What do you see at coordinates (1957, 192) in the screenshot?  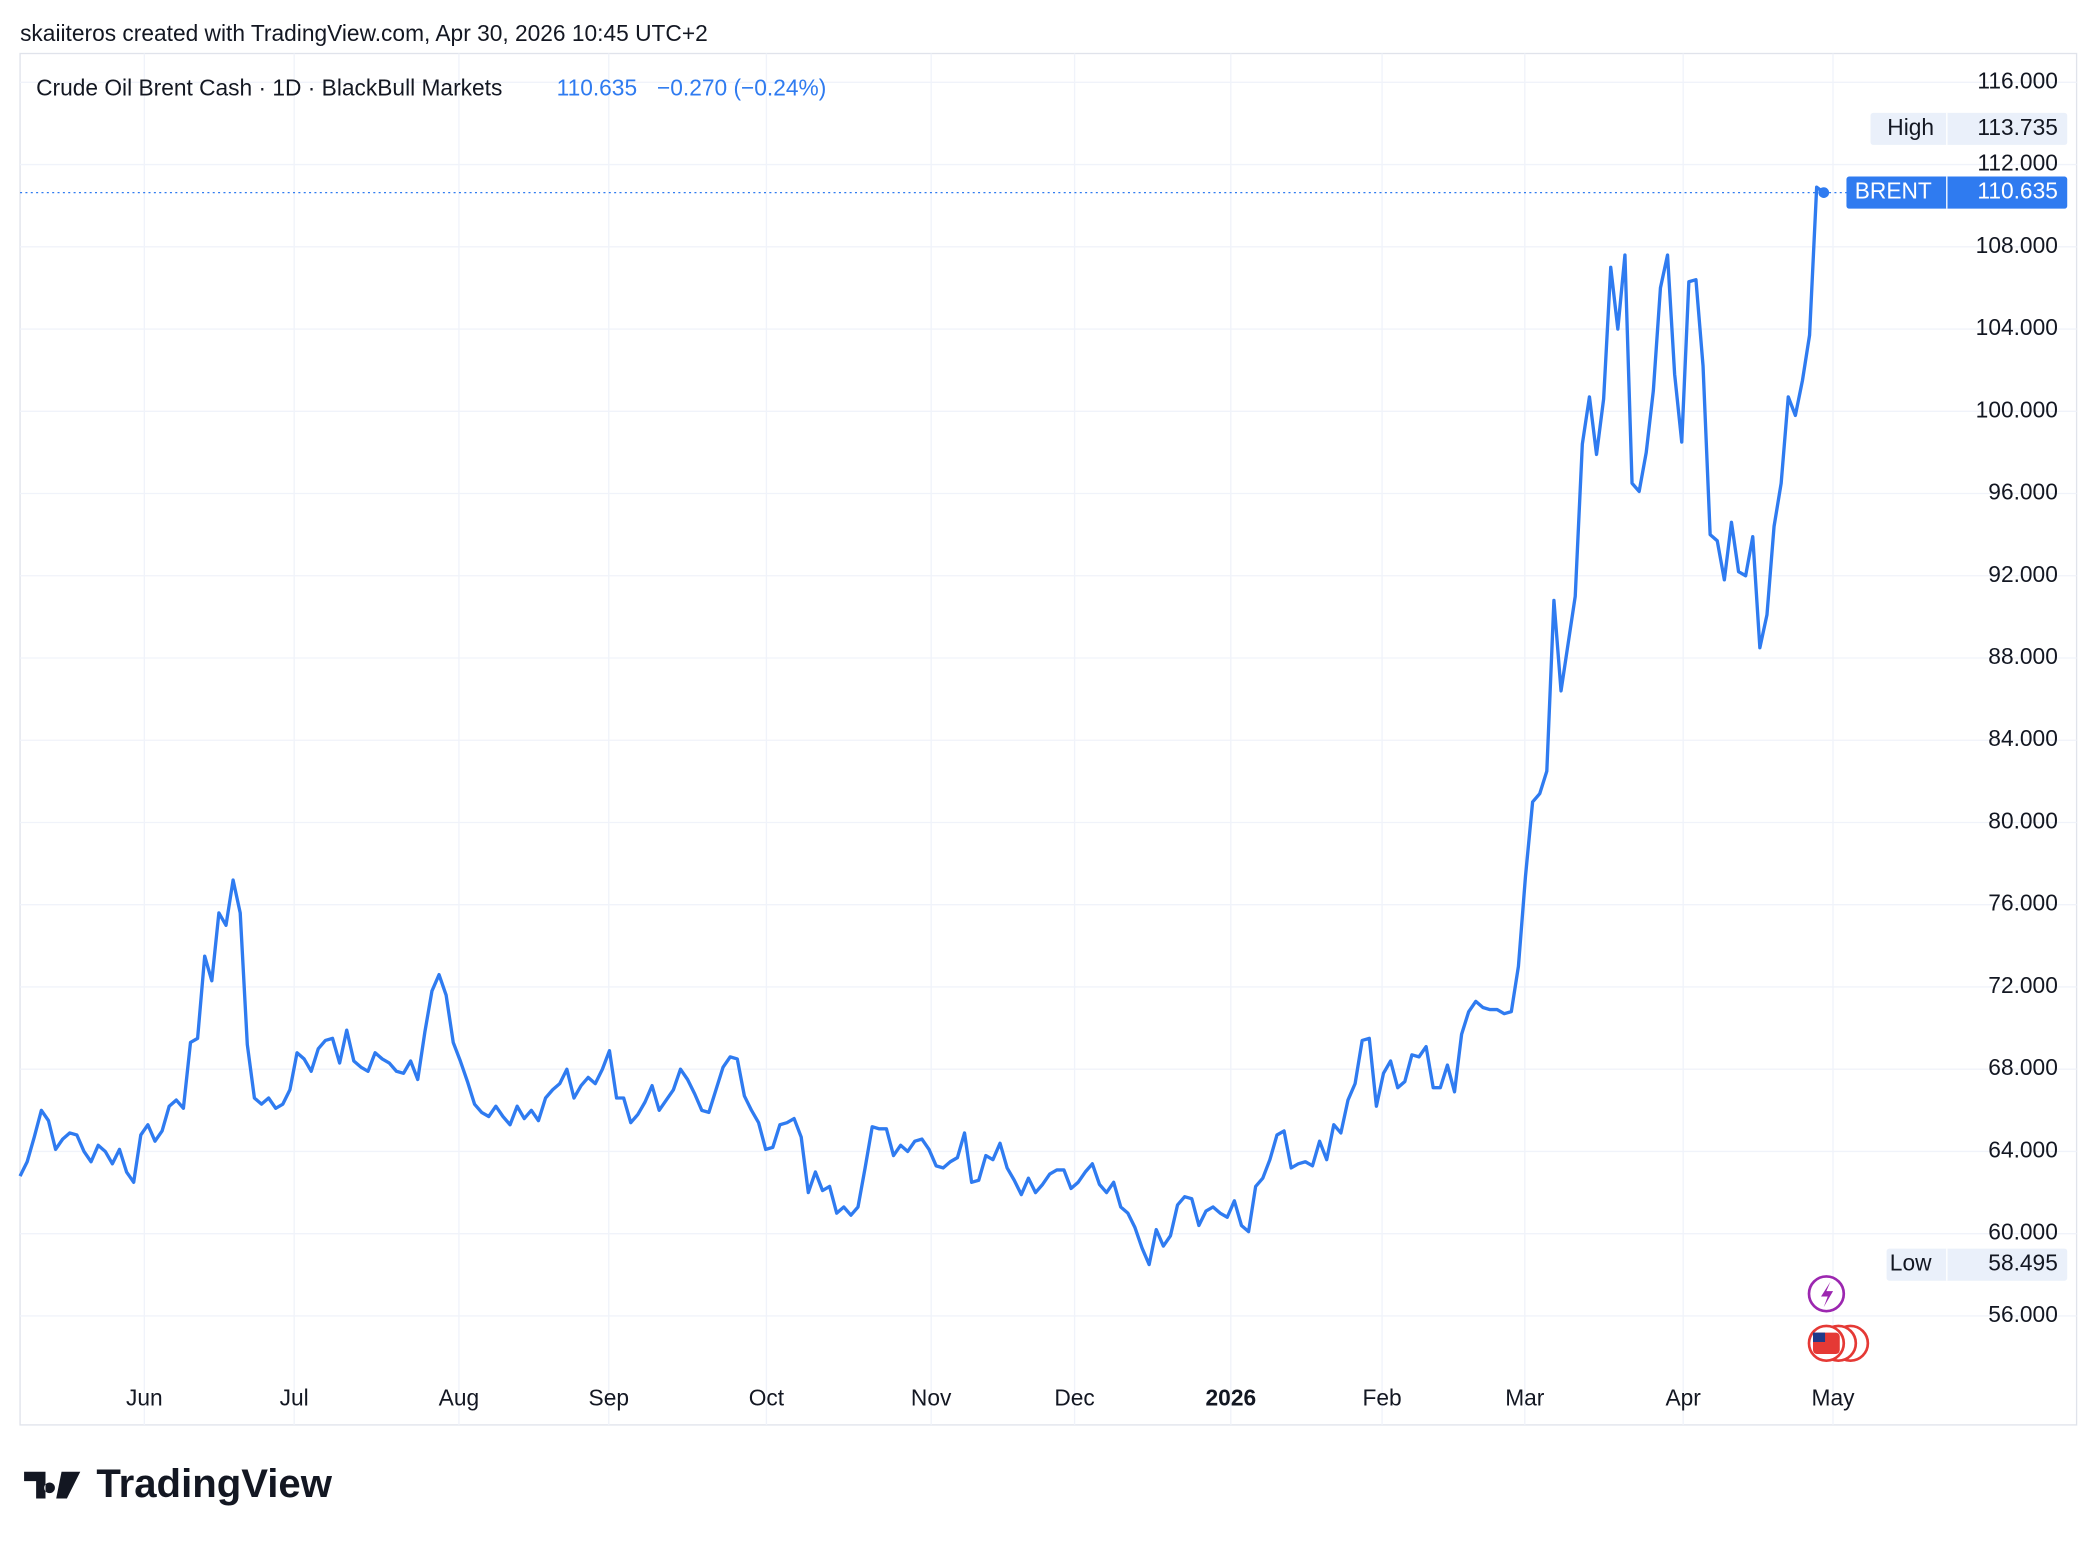 I see `last-price-box` at bounding box center [1957, 192].